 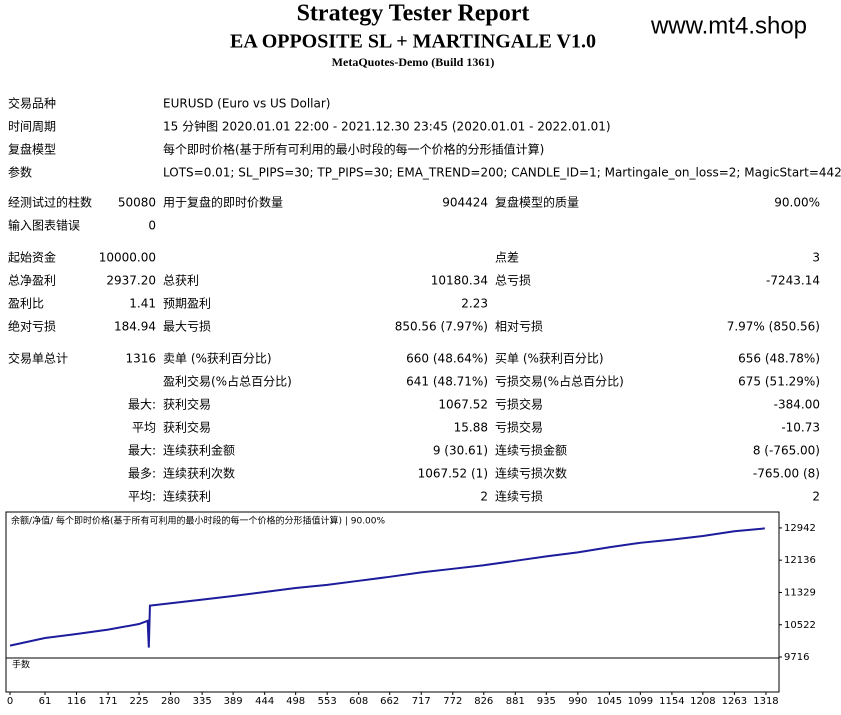 I want to click on x-tick-label: 1099, so click(x=640, y=701).